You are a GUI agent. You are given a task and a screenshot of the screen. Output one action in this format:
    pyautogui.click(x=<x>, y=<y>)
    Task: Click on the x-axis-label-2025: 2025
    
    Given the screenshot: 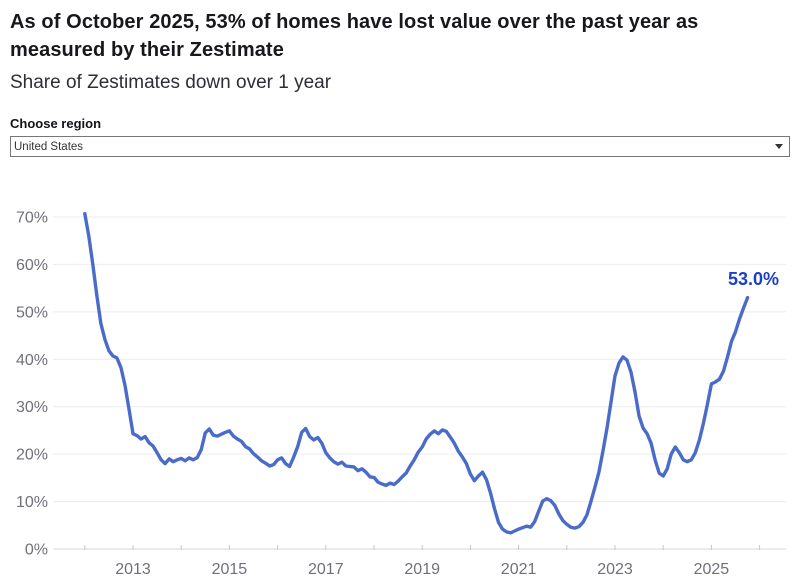 What is the action you would take?
    pyautogui.click(x=712, y=569)
    